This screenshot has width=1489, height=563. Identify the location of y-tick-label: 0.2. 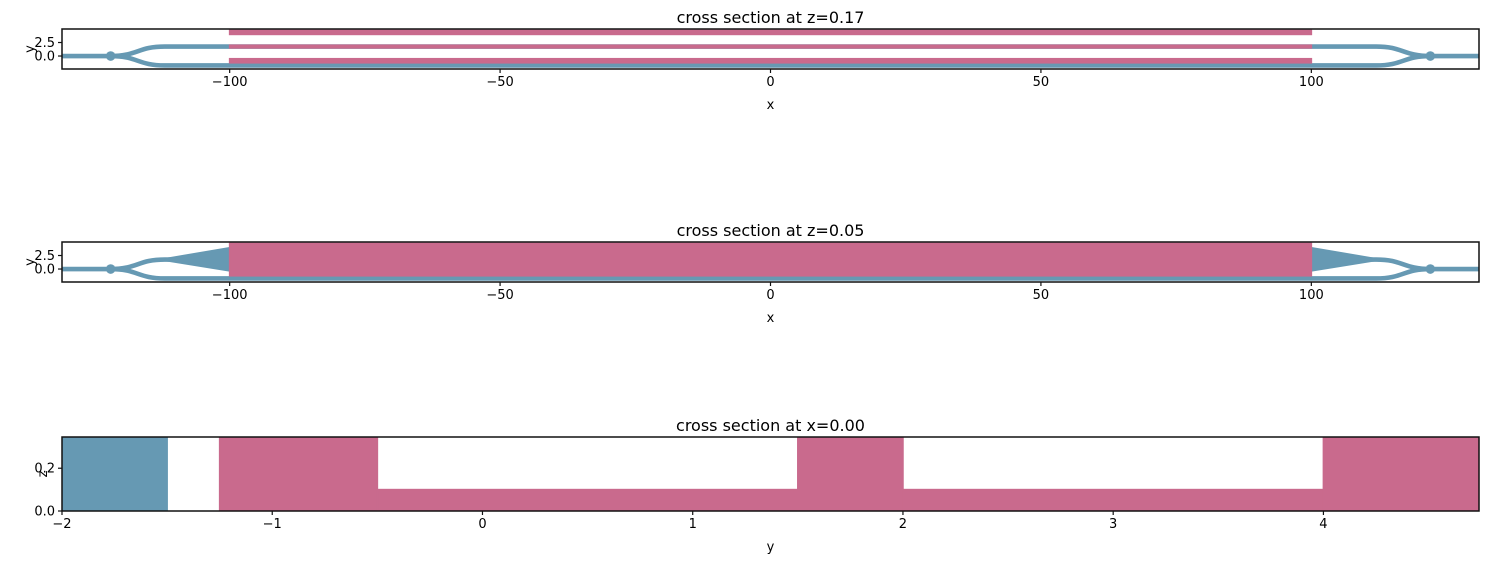
(44, 469).